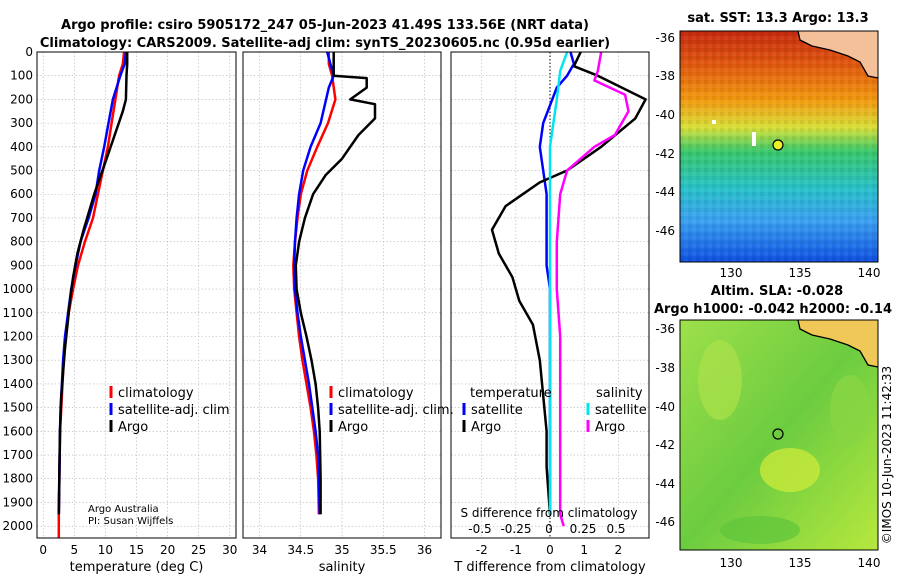 Image resolution: width=900 pixels, height=580 pixels. I want to click on legend-s-satellite: satellite, so click(621, 410).